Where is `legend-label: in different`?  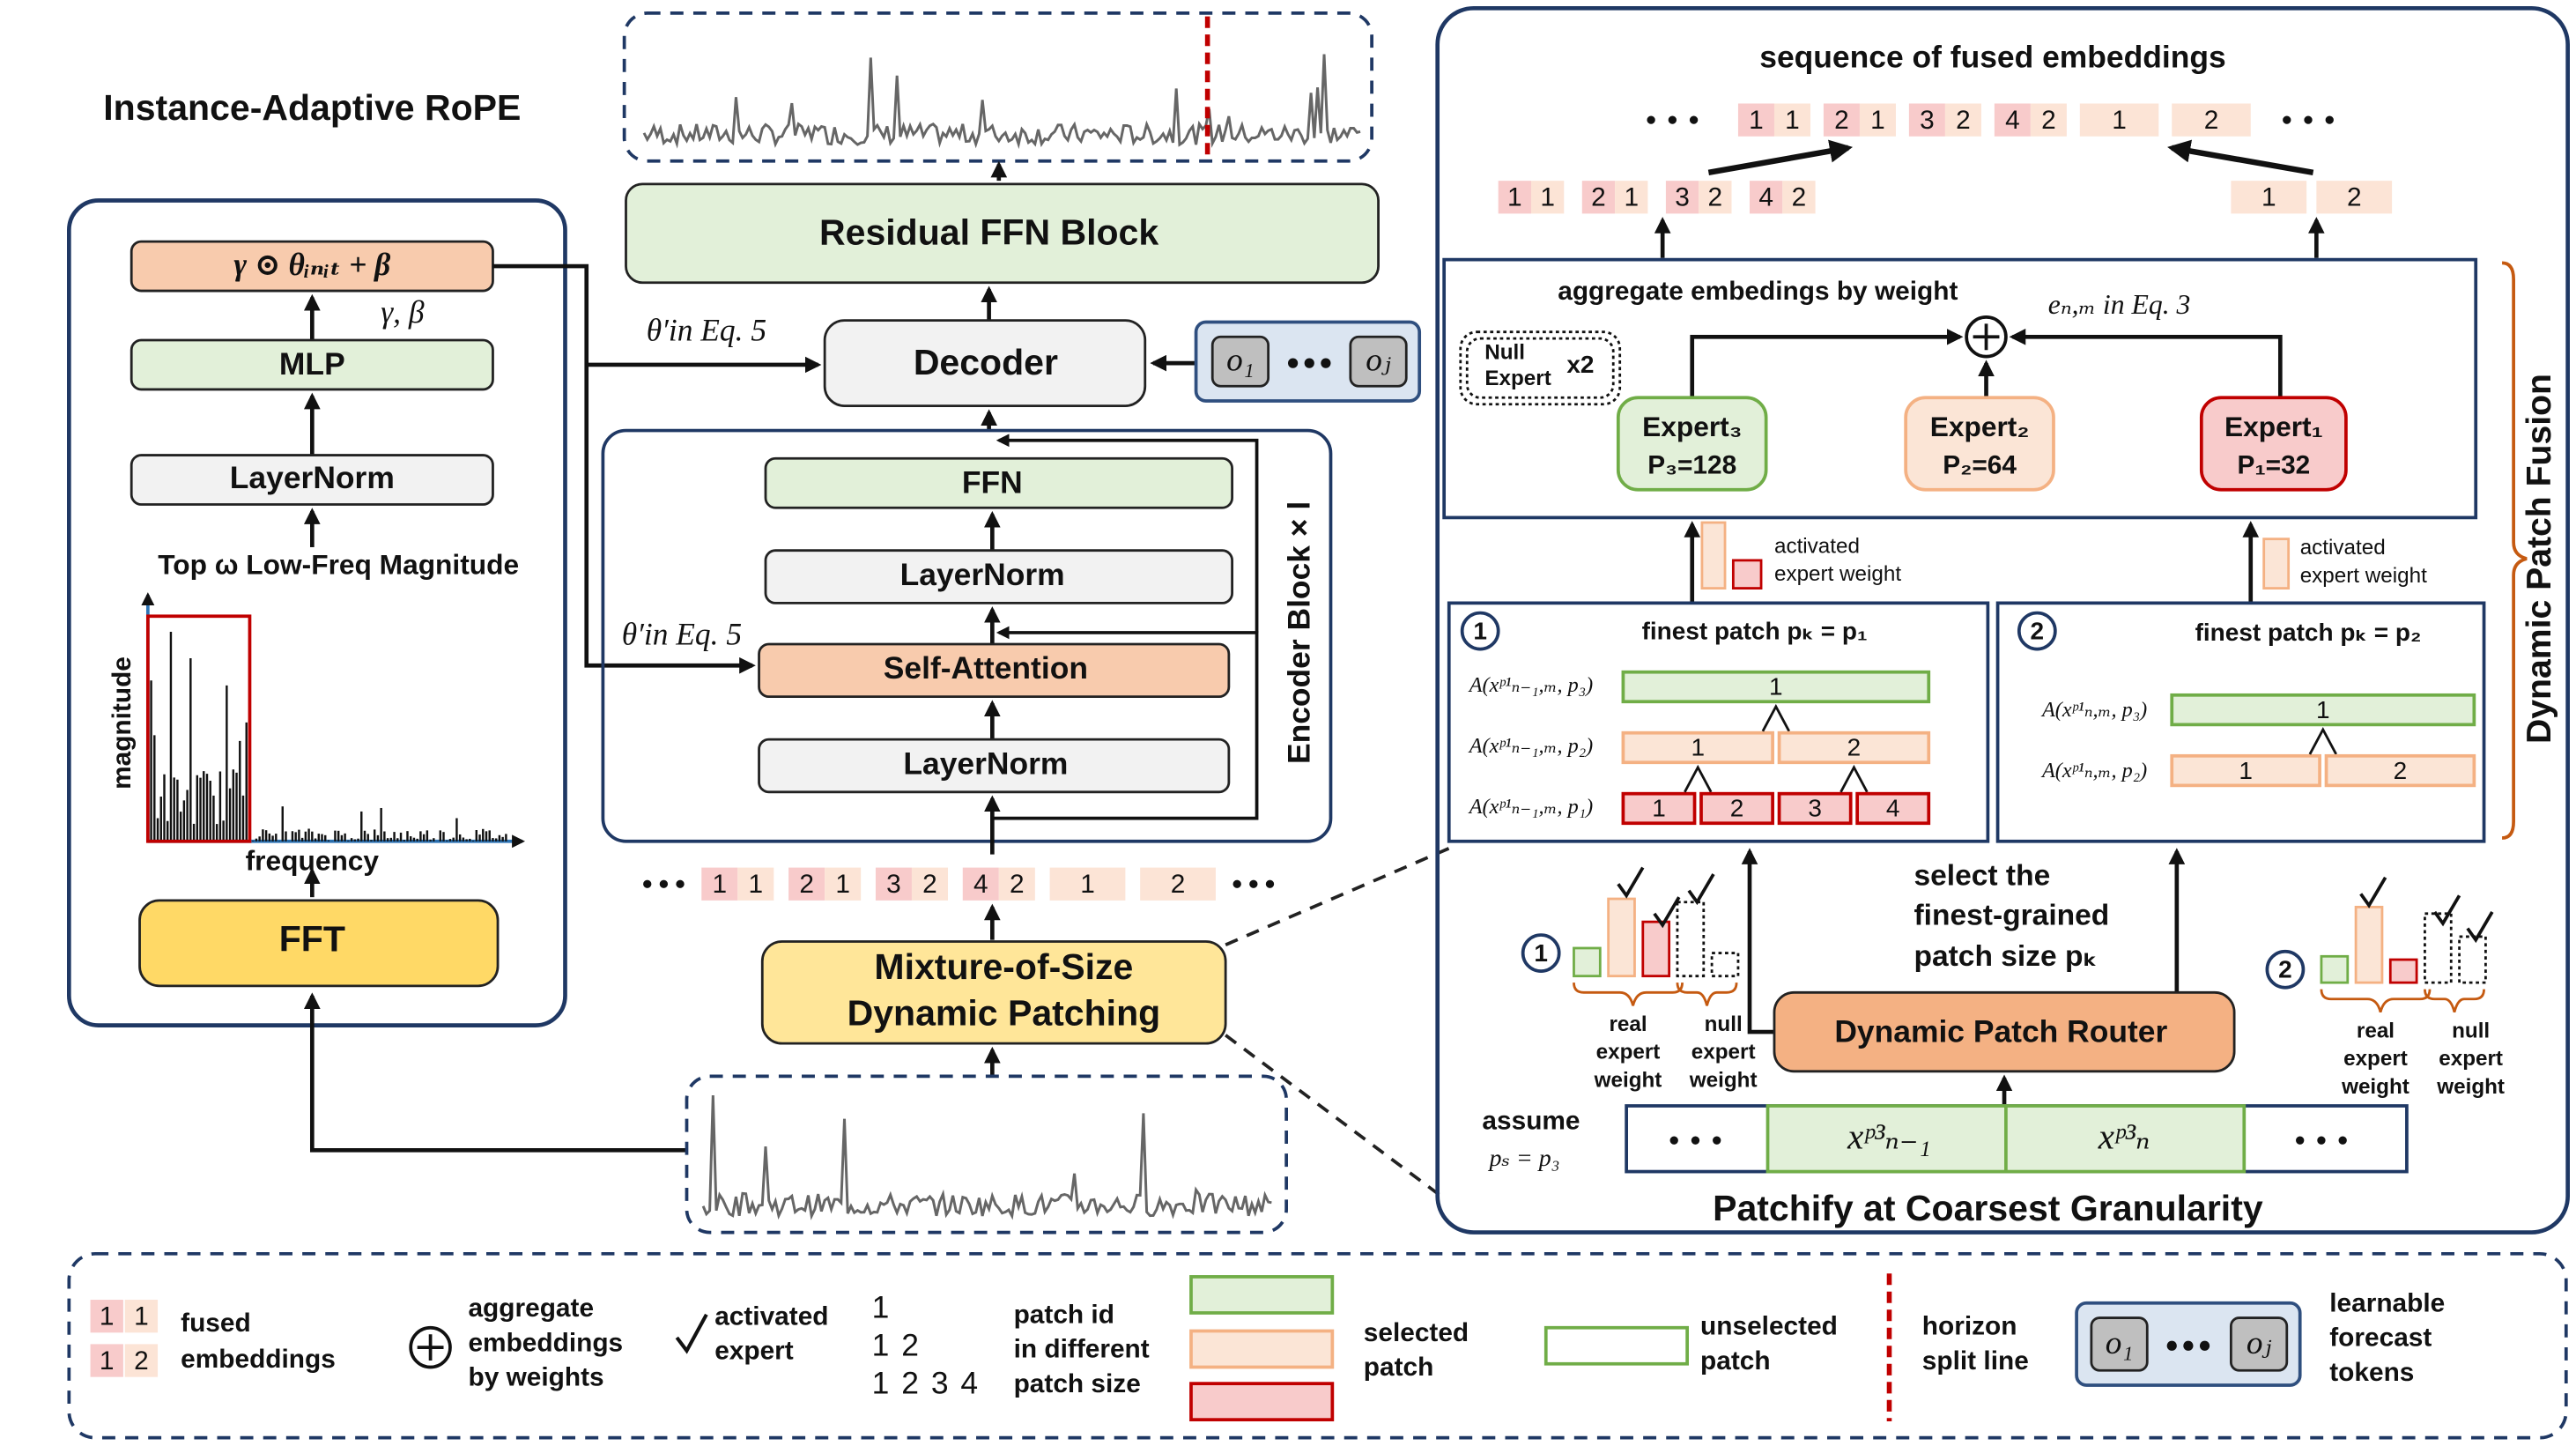 legend-label: in different is located at coordinates (1082, 1349).